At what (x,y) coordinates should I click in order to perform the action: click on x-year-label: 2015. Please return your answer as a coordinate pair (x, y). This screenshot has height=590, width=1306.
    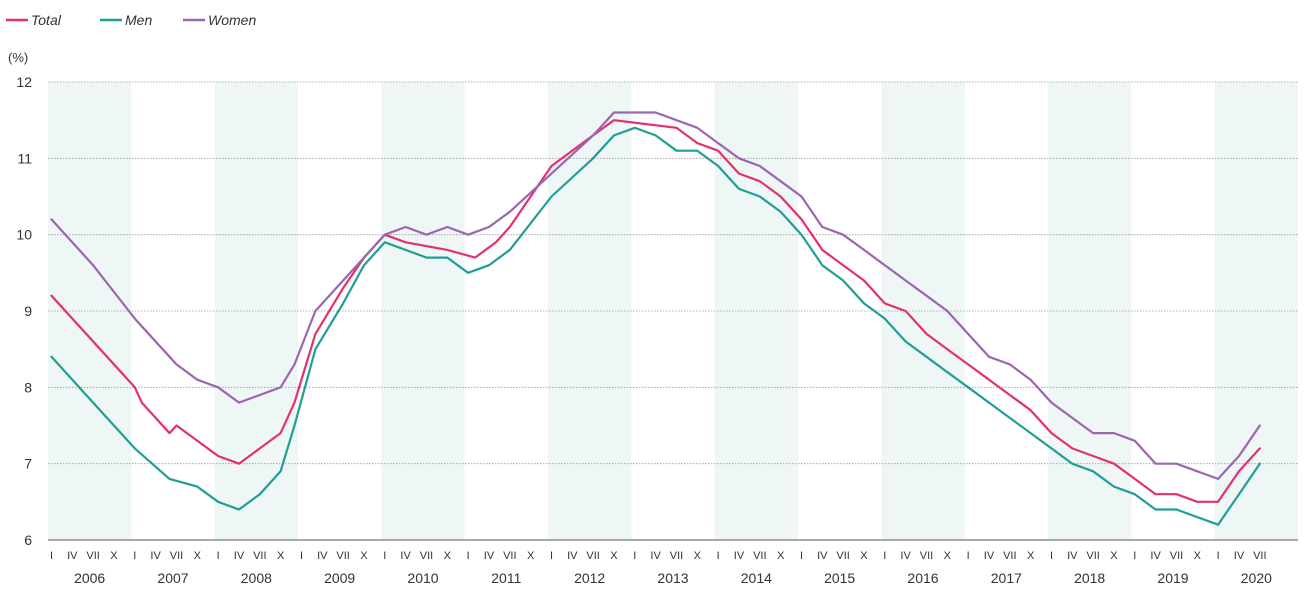
    Looking at the image, I should click on (839, 578).